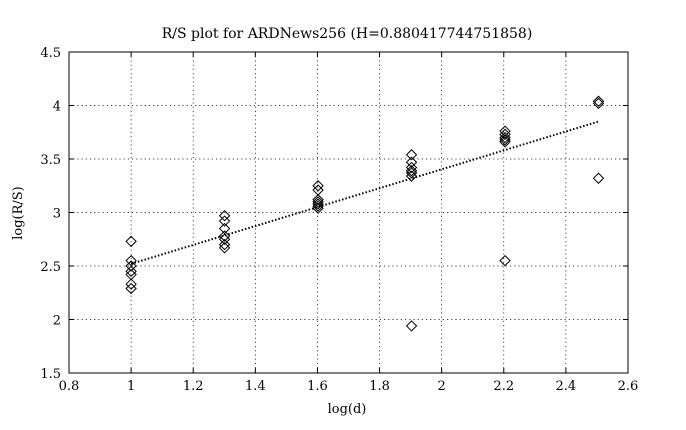 The height and width of the screenshot is (430, 686). Describe the element at coordinates (347, 409) in the screenshot. I see `x-axis-label: log(d)` at that location.